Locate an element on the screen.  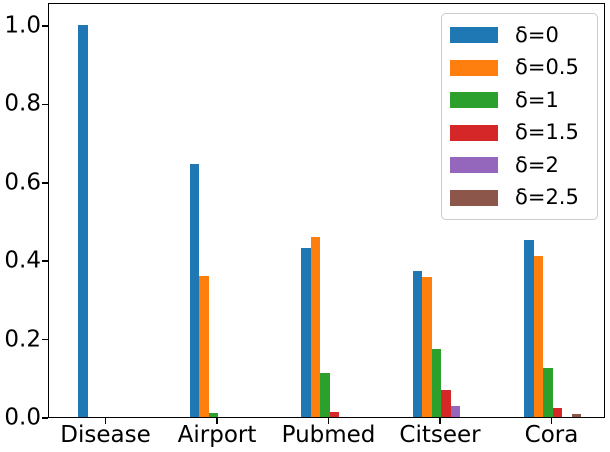
bar-pubmed-δ=0 is located at coordinates (306, 332).